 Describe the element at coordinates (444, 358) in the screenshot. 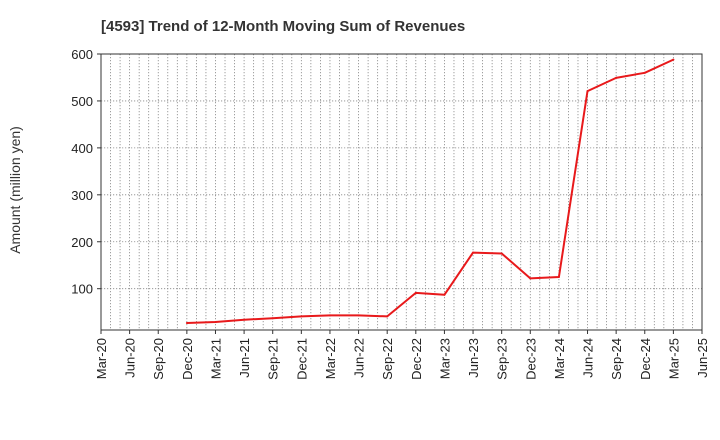

I see `x-tick-label: Mar-23` at that location.